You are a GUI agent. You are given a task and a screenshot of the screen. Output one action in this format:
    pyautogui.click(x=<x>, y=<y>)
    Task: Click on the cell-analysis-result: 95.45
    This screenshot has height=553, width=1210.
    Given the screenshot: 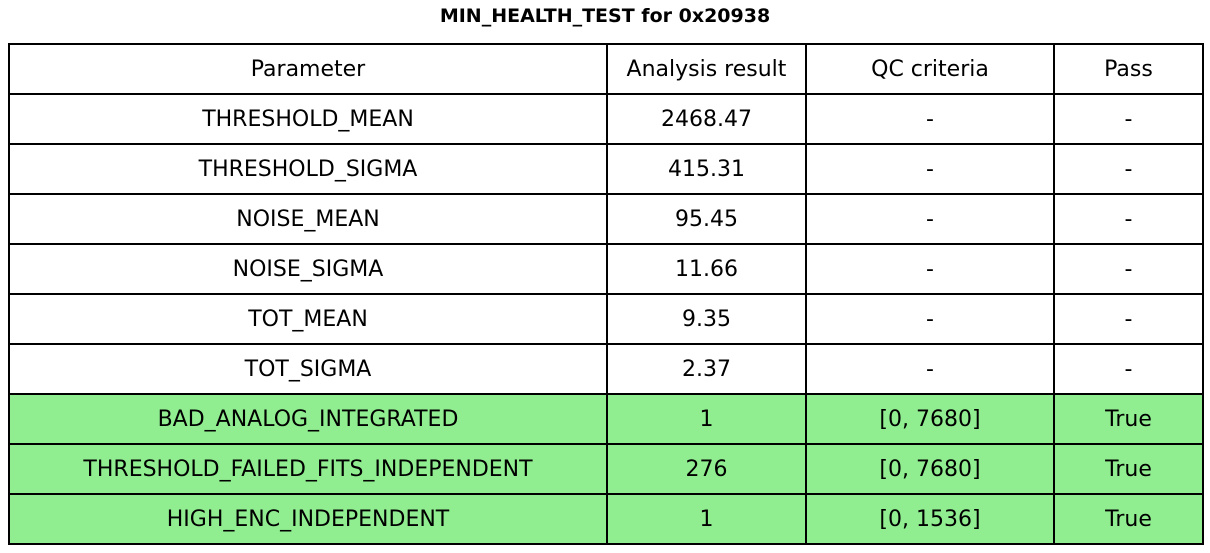 What is the action you would take?
    pyautogui.click(x=706, y=219)
    